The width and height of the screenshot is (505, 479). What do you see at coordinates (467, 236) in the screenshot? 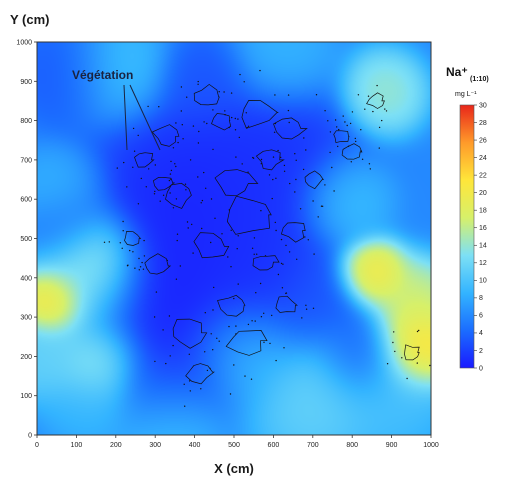
I see `colorbar-scale` at bounding box center [467, 236].